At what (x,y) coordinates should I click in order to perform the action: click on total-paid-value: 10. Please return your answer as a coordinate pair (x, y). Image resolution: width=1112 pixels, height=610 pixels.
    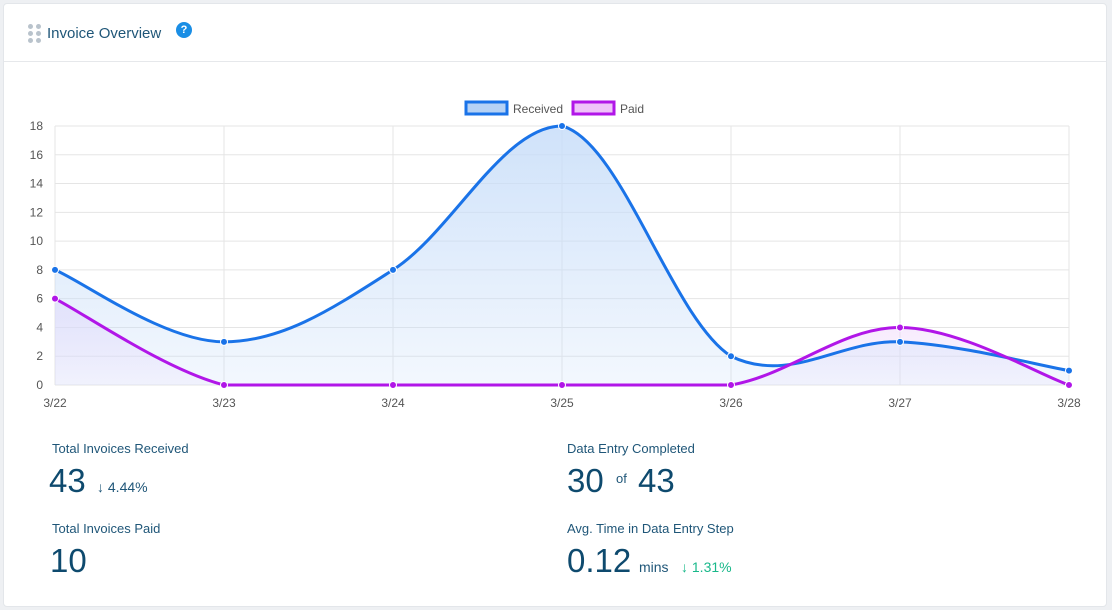
    Looking at the image, I should click on (68, 560).